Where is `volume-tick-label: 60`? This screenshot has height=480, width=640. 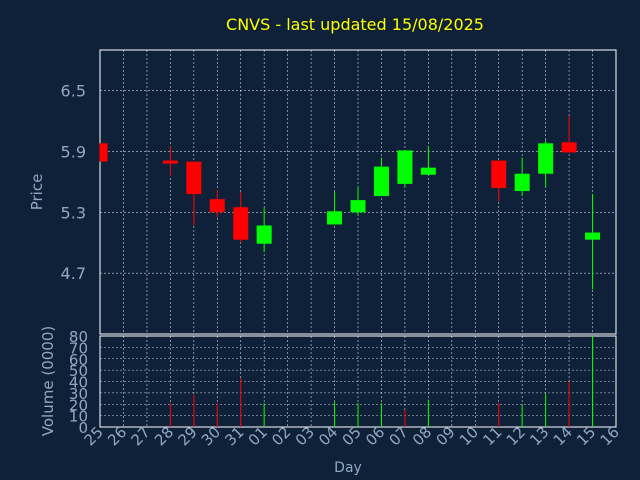
volume-tick-label: 60 is located at coordinates (78, 360).